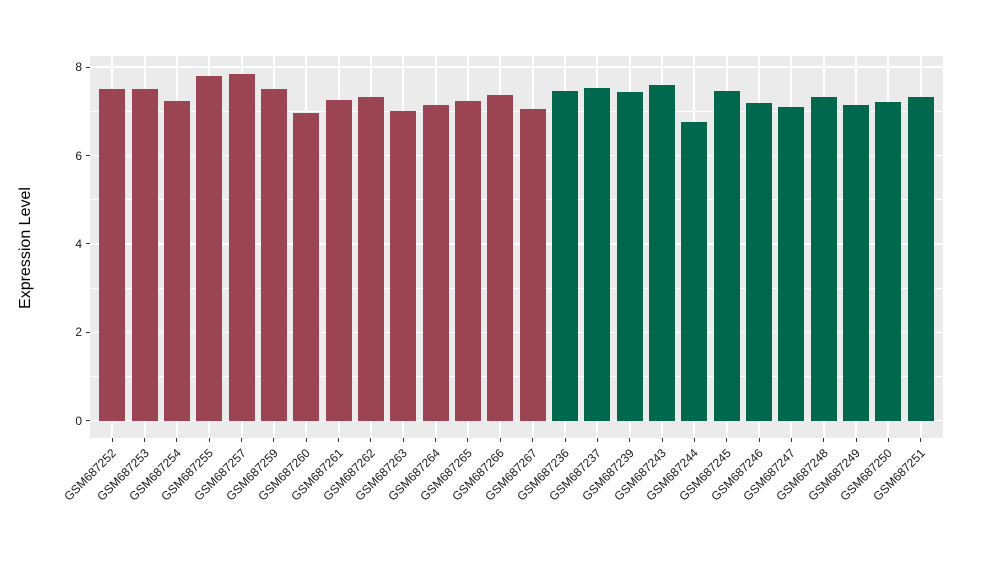 The height and width of the screenshot is (580, 1000). Describe the element at coordinates (726, 256) in the screenshot. I see `bar-GSM687245` at that location.